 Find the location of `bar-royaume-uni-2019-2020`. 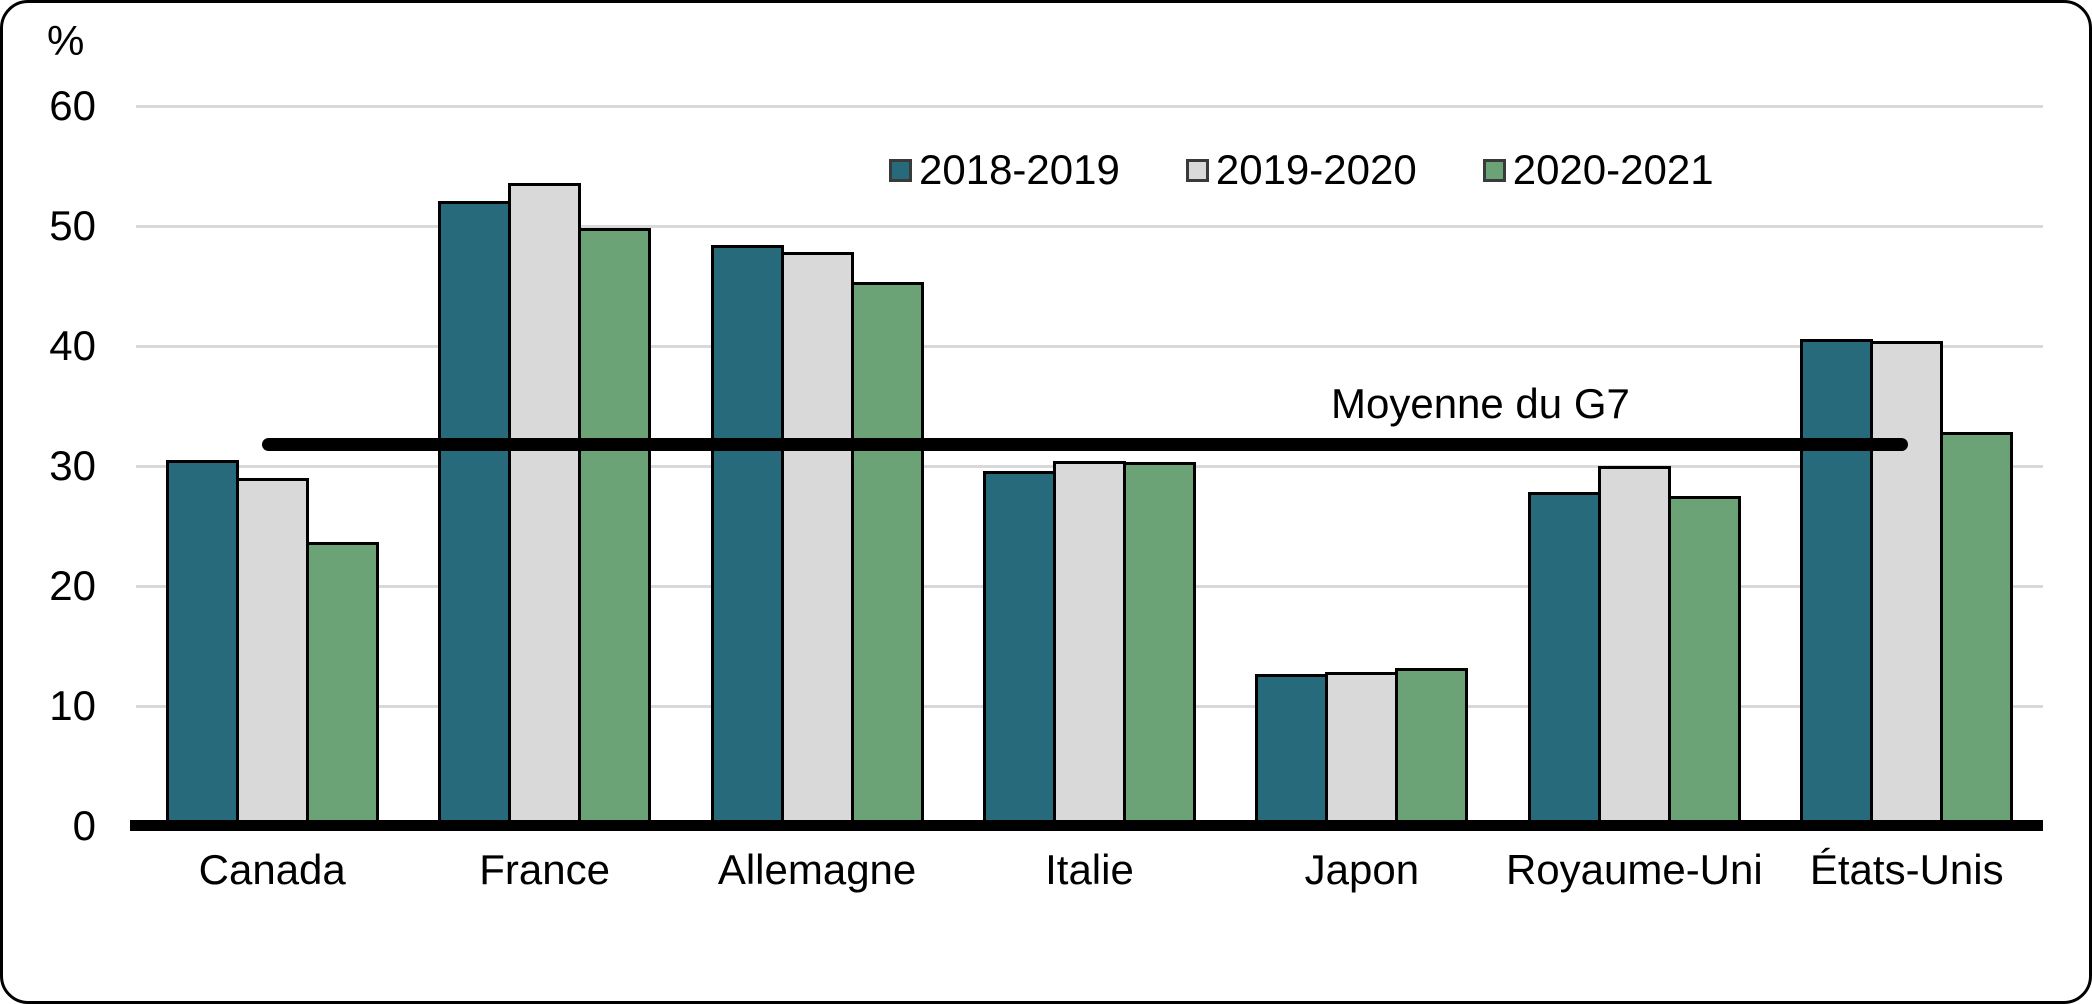

bar-royaume-uni-2019-2020 is located at coordinates (1634, 646).